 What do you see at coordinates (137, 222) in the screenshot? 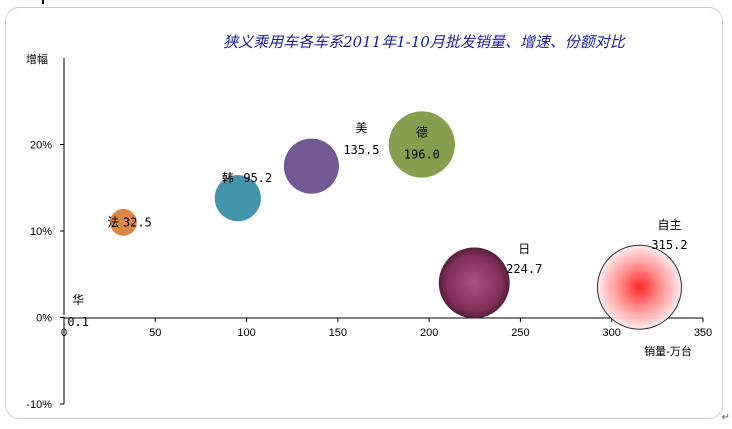
I see `bubble-value-label: 32.5` at bounding box center [137, 222].